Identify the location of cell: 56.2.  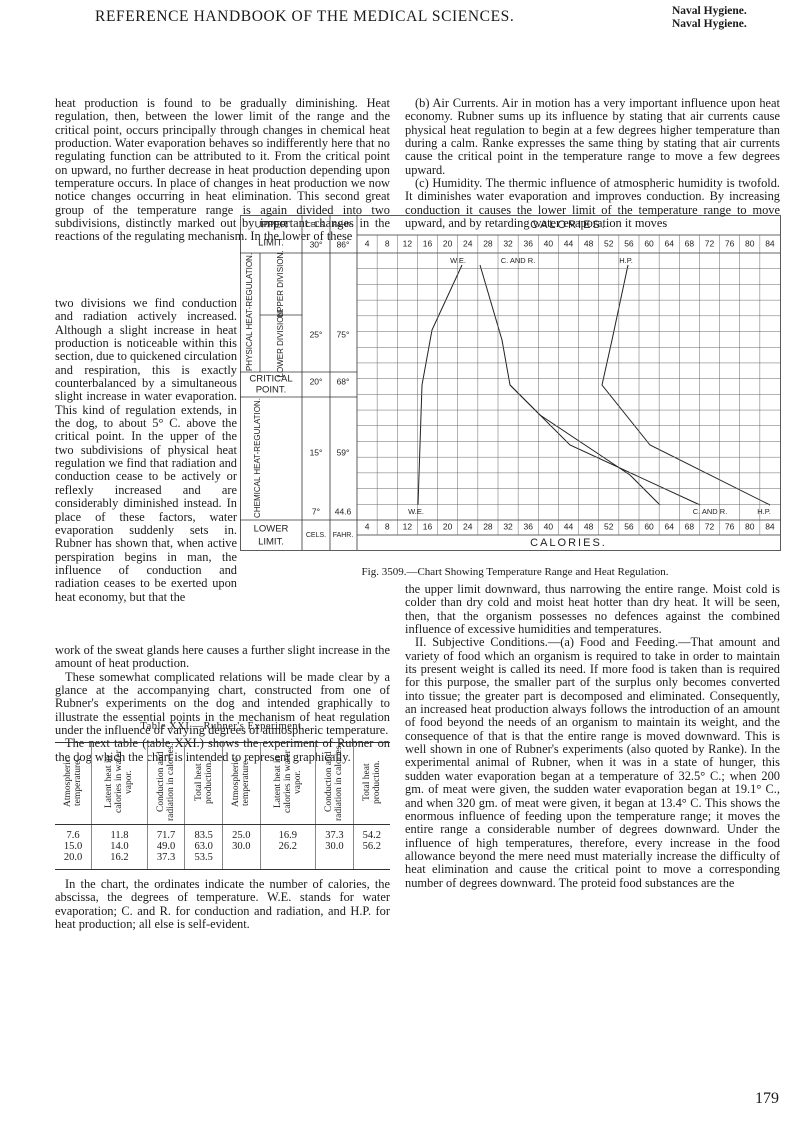
(371, 846).